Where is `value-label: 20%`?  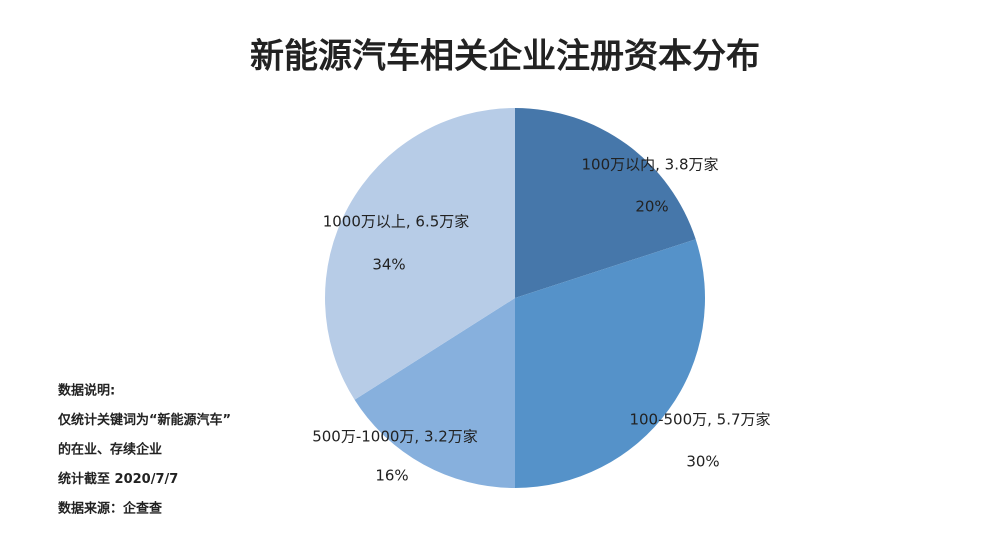 value-label: 20% is located at coordinates (651, 207).